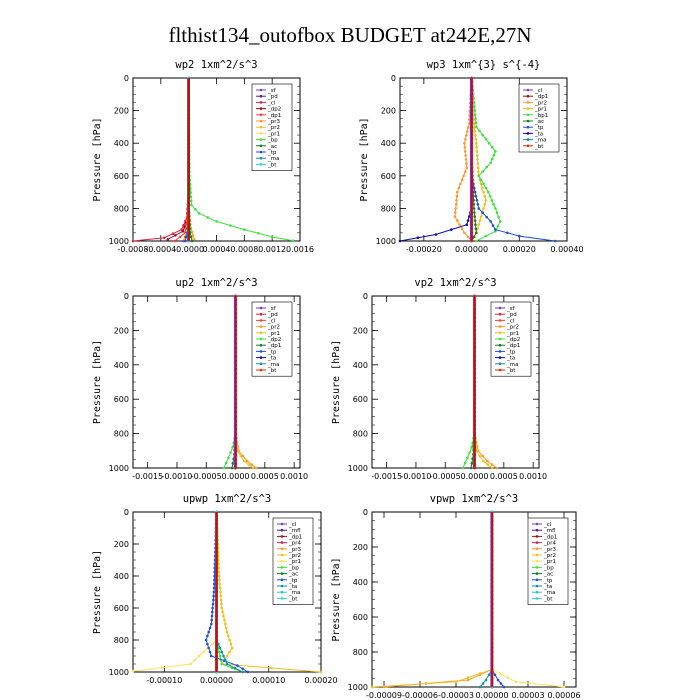  I want to click on x-tick-label: 0.0004, so click(217, 249).